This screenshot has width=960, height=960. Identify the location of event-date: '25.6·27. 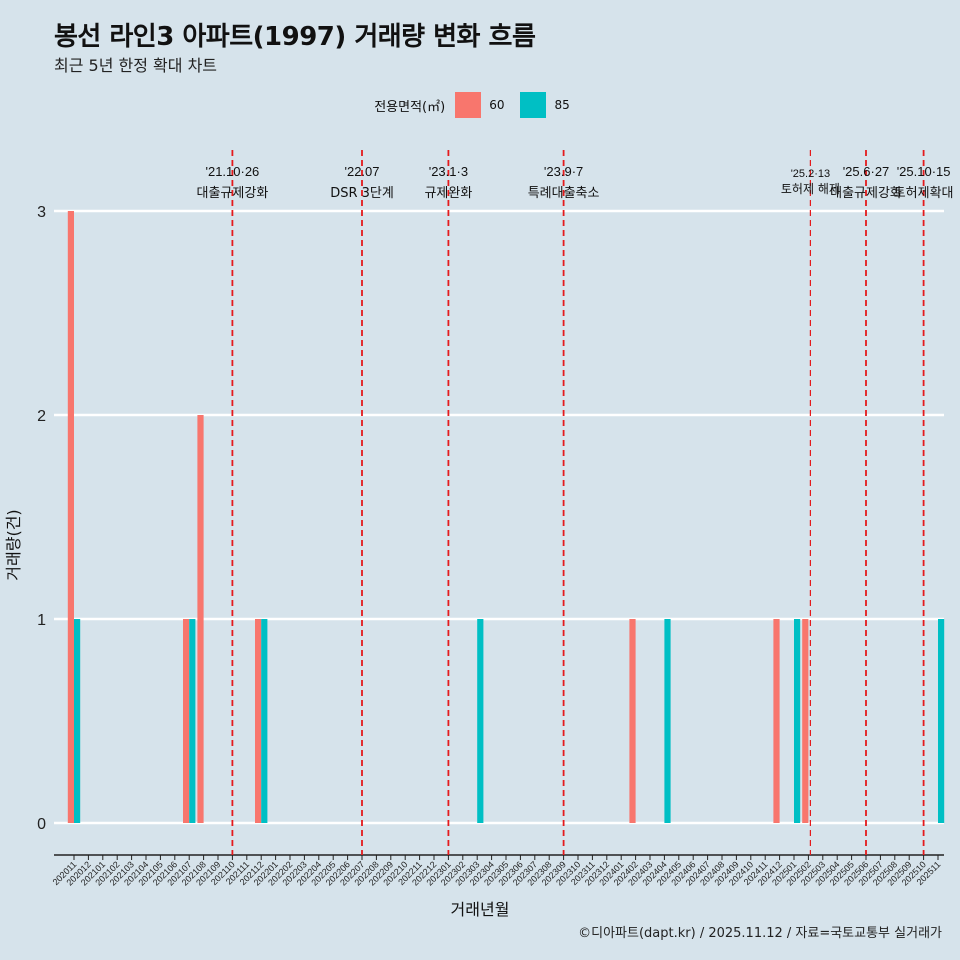
(866, 171).